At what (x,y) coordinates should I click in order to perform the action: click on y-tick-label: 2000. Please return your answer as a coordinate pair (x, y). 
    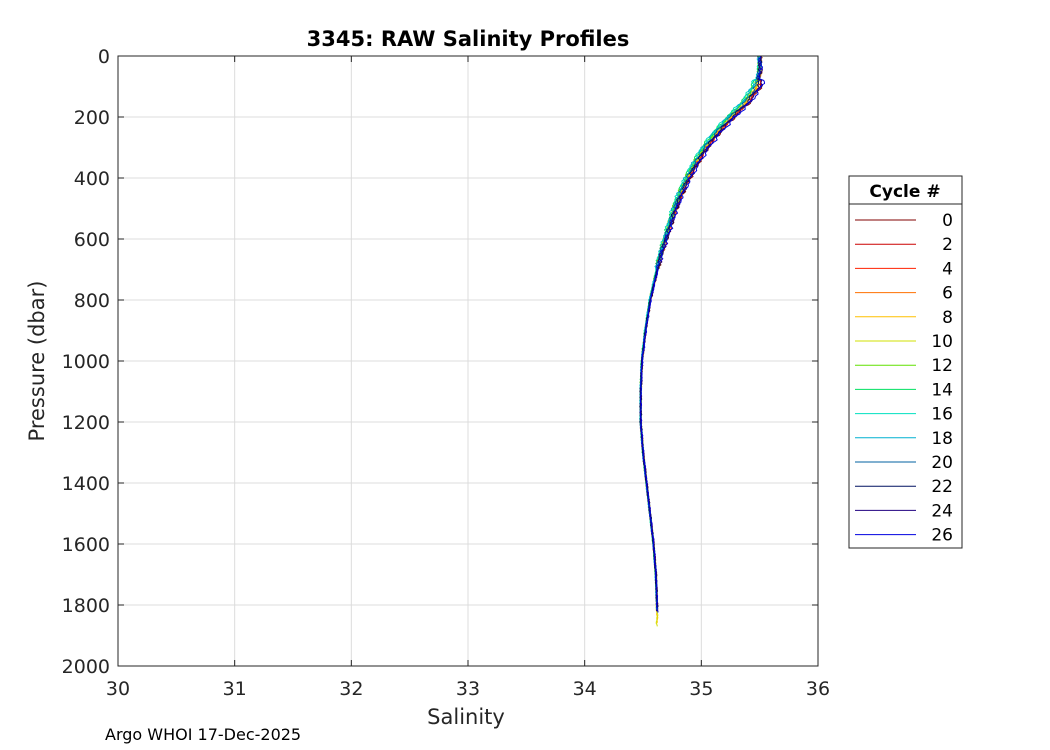
    Looking at the image, I should click on (86, 667).